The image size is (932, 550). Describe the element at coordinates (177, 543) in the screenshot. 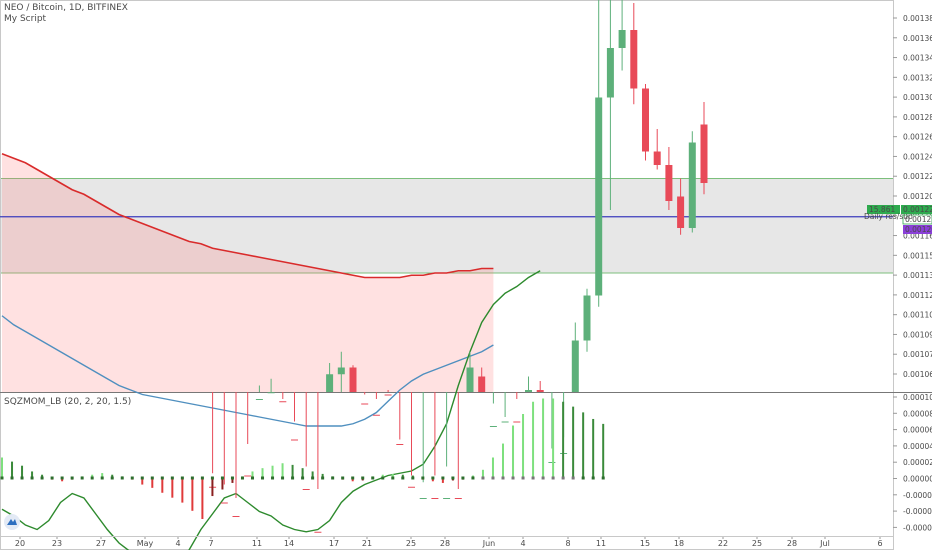

I see `x-tick-label: 4` at that location.